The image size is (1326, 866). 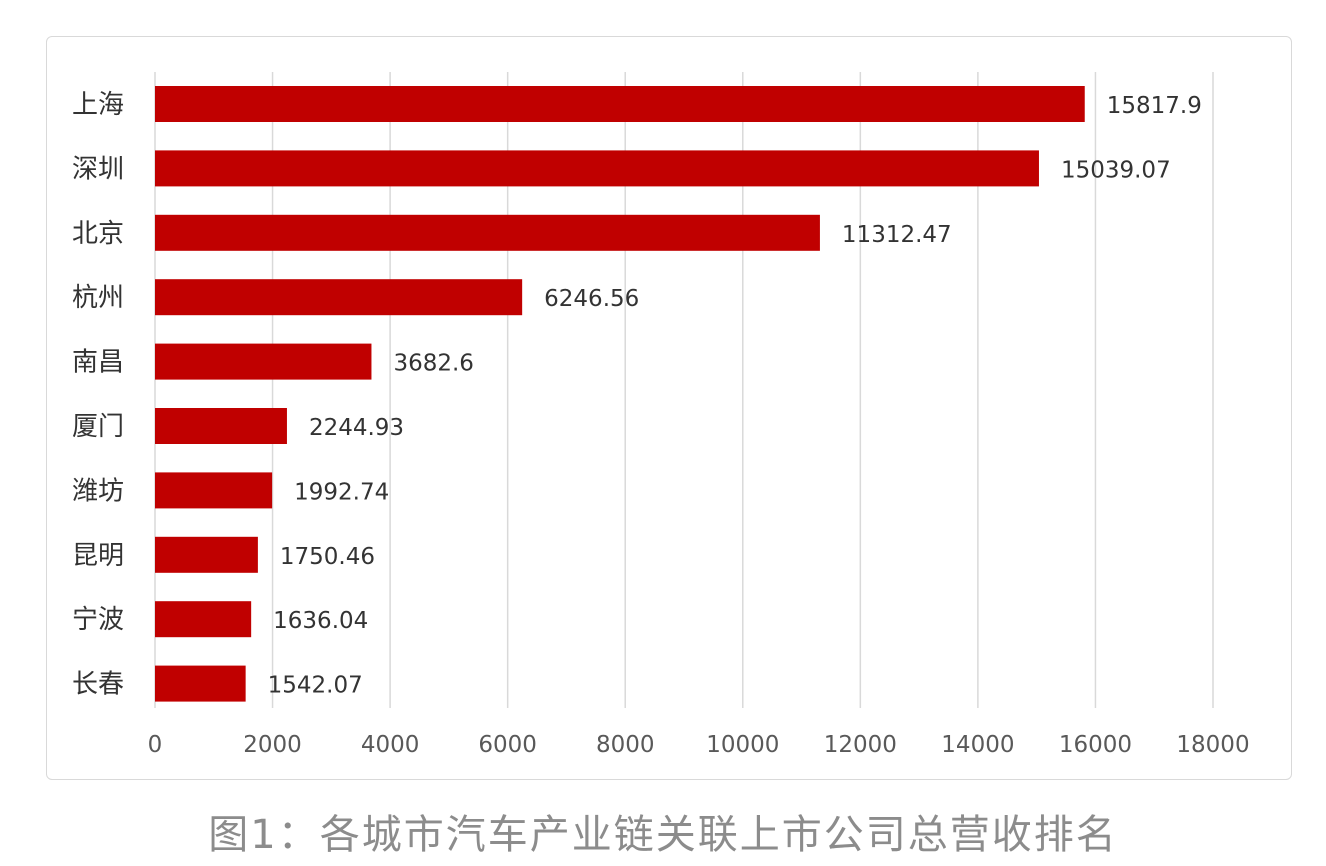 What do you see at coordinates (1116, 170) in the screenshot?
I see `data-label: 15039.07` at bounding box center [1116, 170].